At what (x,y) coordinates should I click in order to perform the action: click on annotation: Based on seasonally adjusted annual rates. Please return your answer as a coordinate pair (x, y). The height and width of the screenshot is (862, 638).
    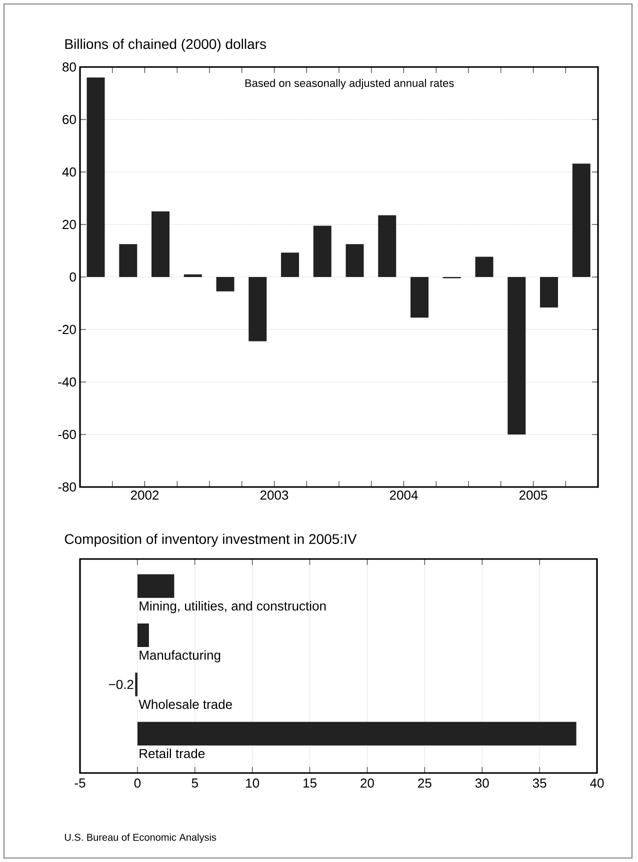
    Looking at the image, I should click on (349, 84).